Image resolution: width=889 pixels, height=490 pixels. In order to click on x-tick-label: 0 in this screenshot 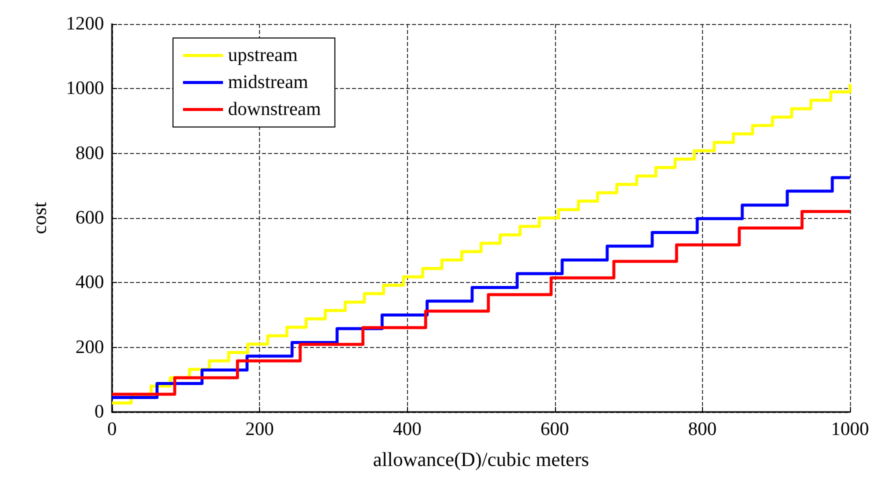, I will do `click(112, 429)`.